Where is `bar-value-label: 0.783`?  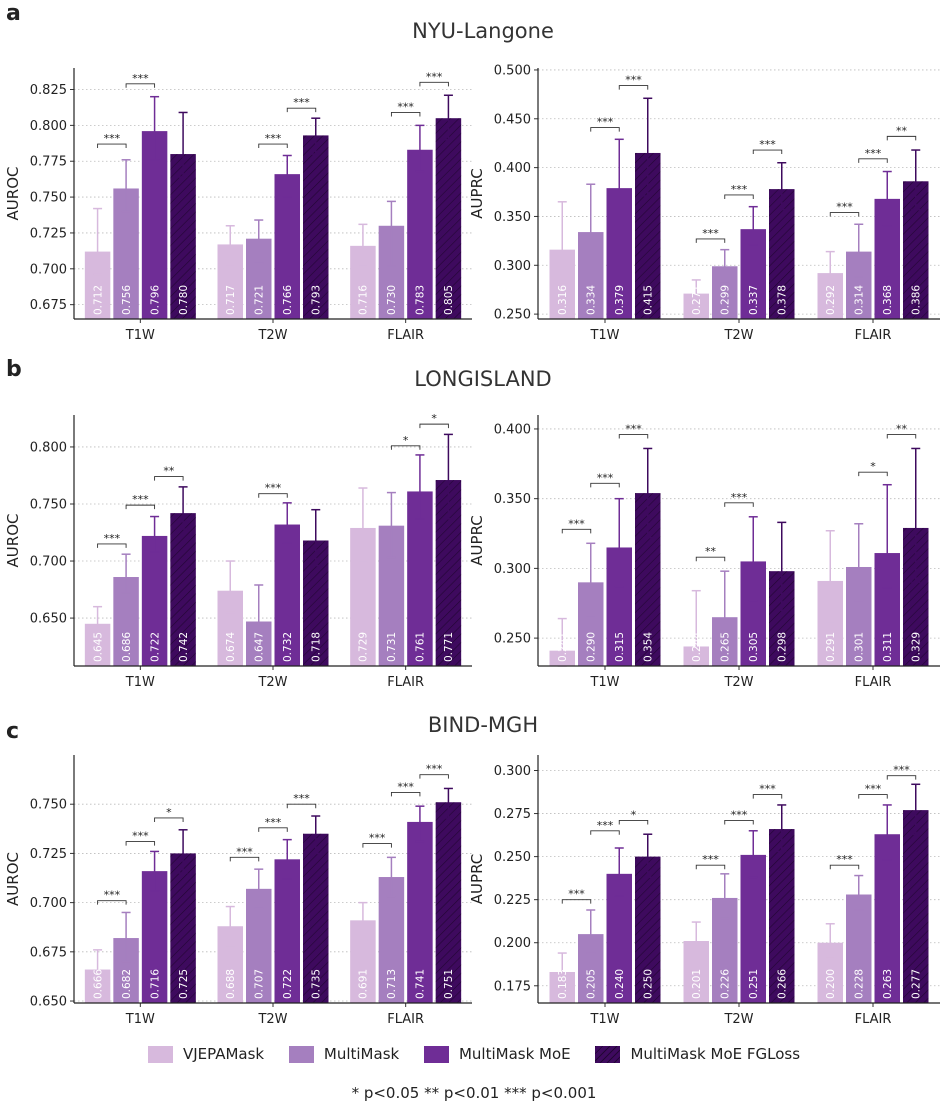
bar-value-label: 0.783 is located at coordinates (421, 300).